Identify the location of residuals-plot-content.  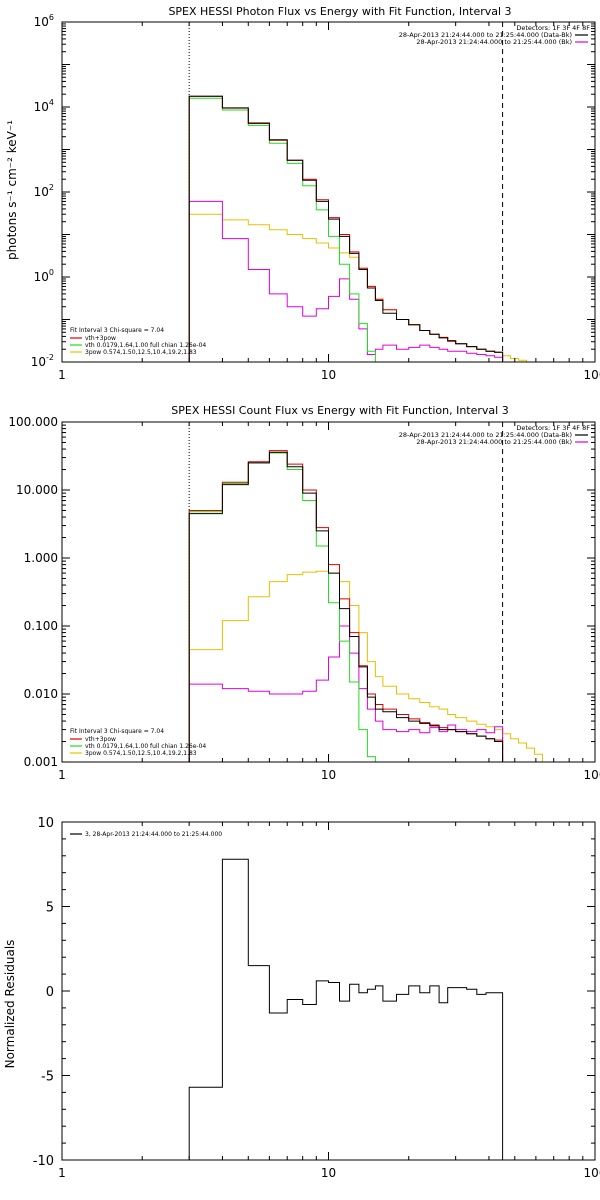
(346, 1009).